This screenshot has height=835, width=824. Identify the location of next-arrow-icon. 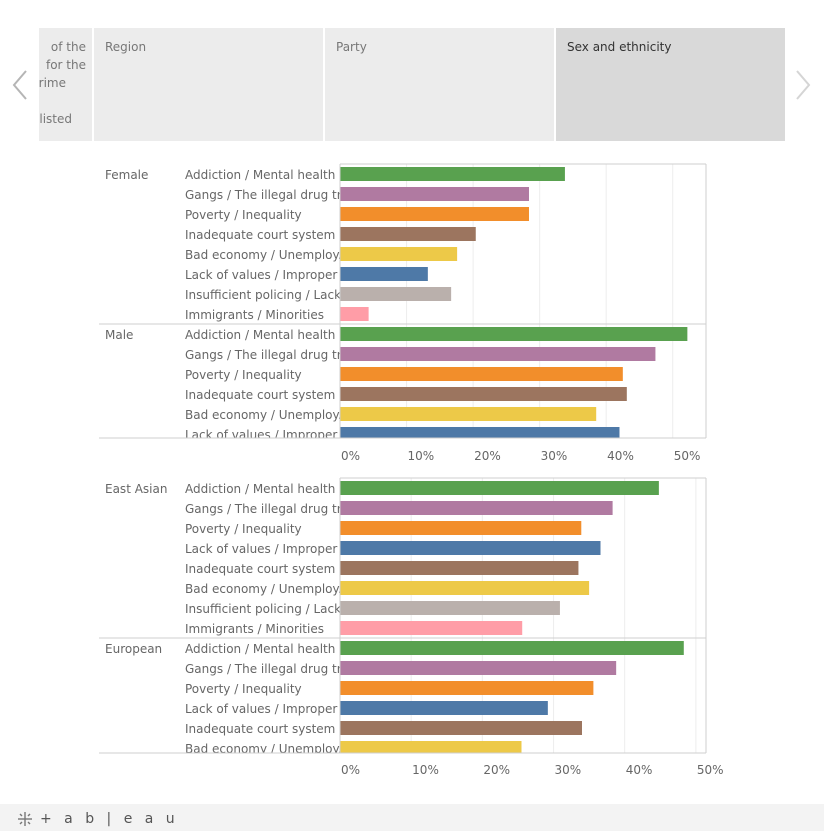
(803, 85).